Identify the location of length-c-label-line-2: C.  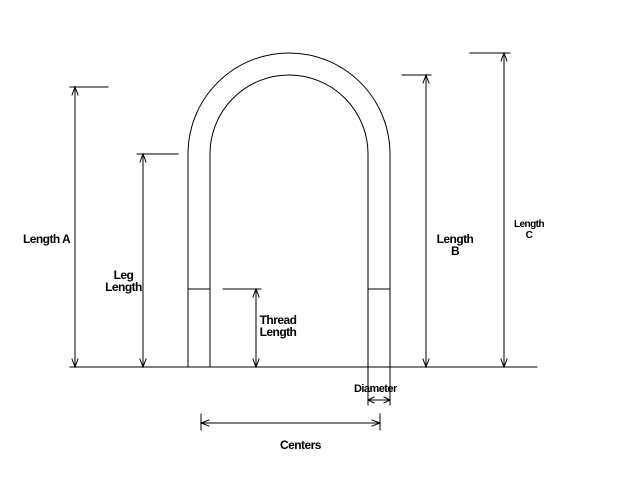
(529, 235).